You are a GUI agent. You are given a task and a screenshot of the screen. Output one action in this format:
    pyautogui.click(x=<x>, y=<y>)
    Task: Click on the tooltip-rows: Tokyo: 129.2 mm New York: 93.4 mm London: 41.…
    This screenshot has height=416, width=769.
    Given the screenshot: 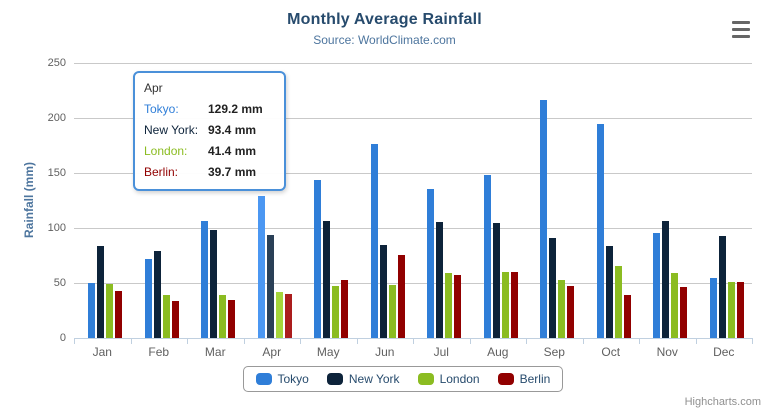 What is the action you would take?
    pyautogui.click(x=210, y=141)
    